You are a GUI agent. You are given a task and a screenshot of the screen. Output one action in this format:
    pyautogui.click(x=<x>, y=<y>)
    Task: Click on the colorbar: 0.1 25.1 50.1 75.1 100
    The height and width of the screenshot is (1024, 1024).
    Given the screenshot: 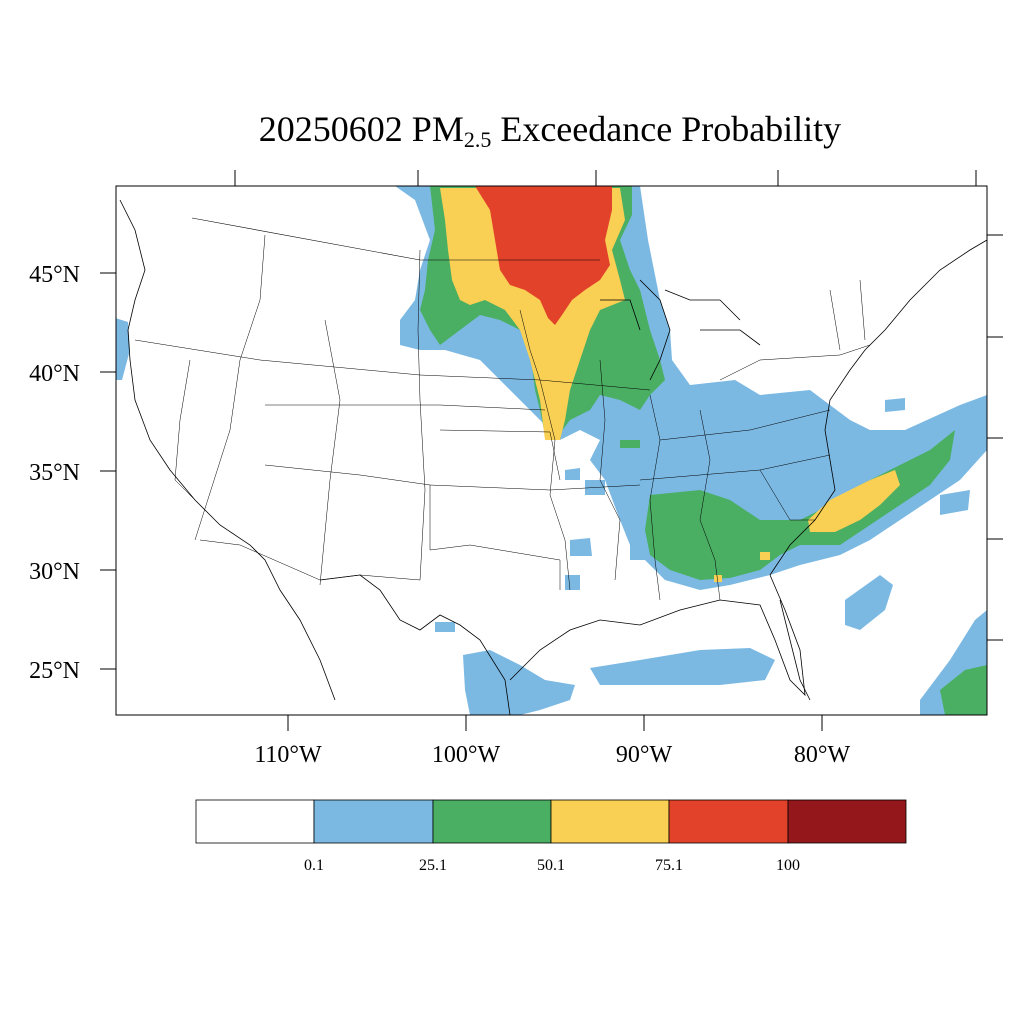 What is the action you would take?
    pyautogui.click(x=551, y=836)
    